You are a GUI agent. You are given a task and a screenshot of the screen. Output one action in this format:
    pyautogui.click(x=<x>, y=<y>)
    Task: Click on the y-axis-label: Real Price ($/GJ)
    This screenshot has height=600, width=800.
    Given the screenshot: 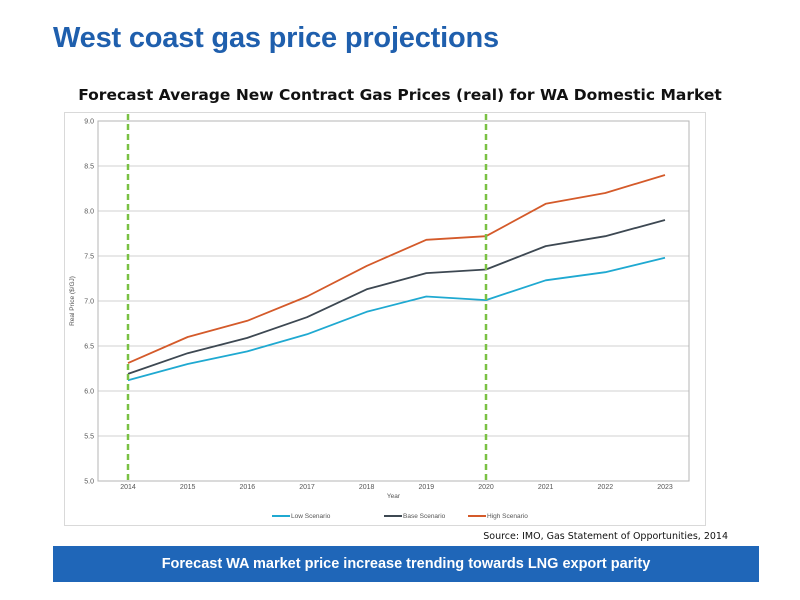 What is the action you would take?
    pyautogui.click(x=72, y=301)
    